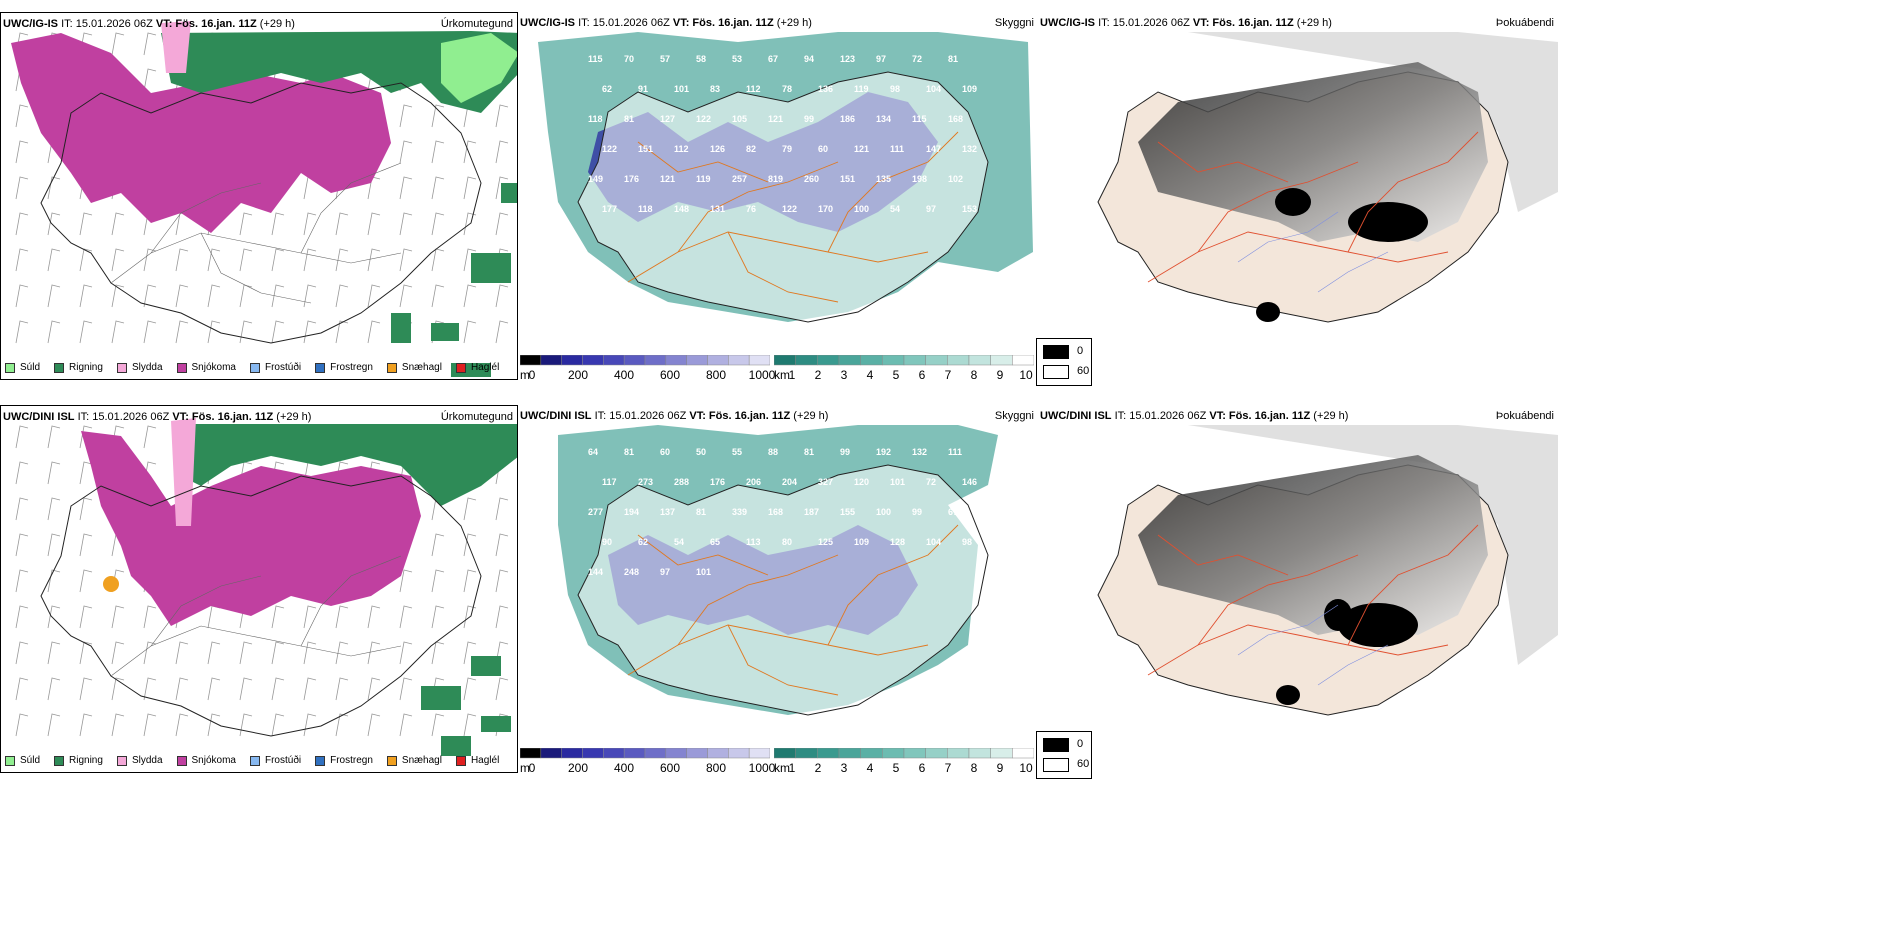 The image size is (1900, 950). What do you see at coordinates (645, 149) in the screenshot?
I see `visibility-value-label: 151` at bounding box center [645, 149].